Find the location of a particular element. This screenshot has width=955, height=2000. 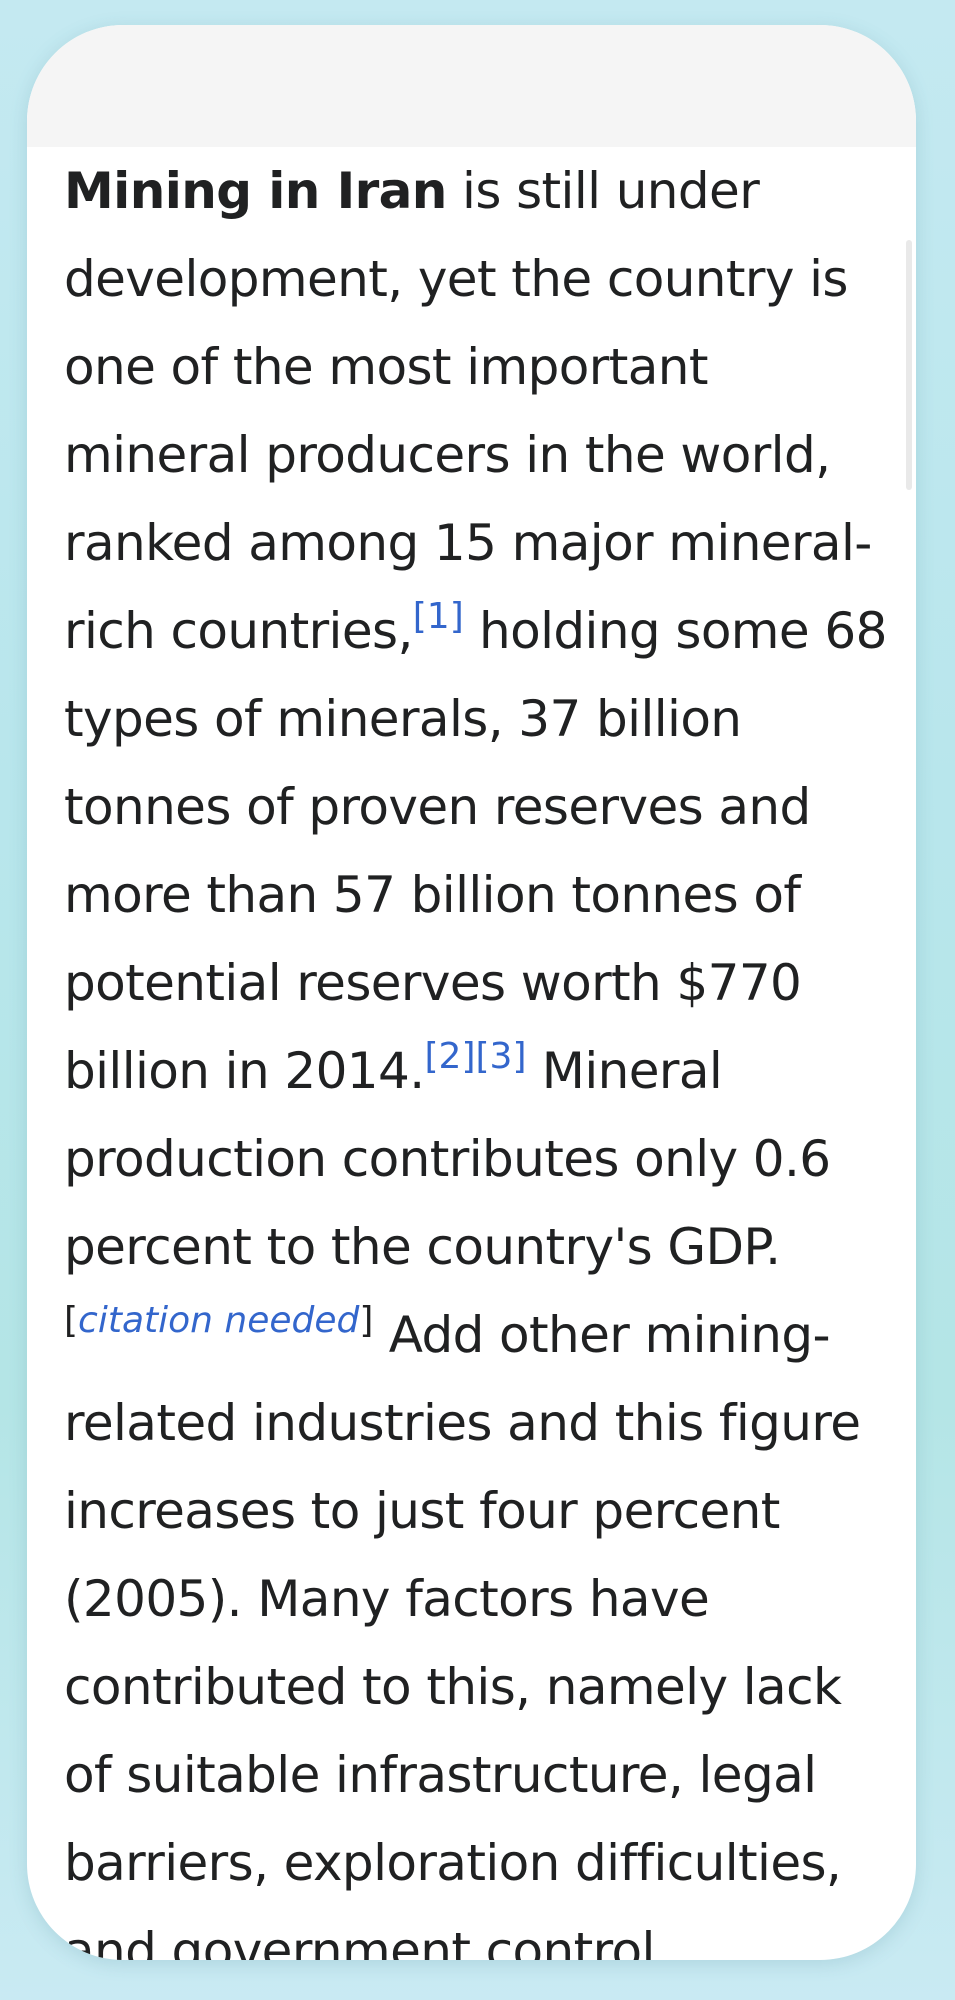

reference-link-2: [2] is located at coordinates (450, 1056).